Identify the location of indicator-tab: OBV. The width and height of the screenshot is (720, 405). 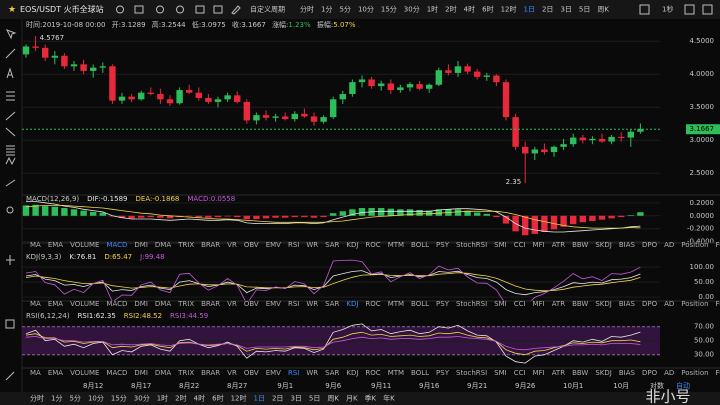
(251, 373).